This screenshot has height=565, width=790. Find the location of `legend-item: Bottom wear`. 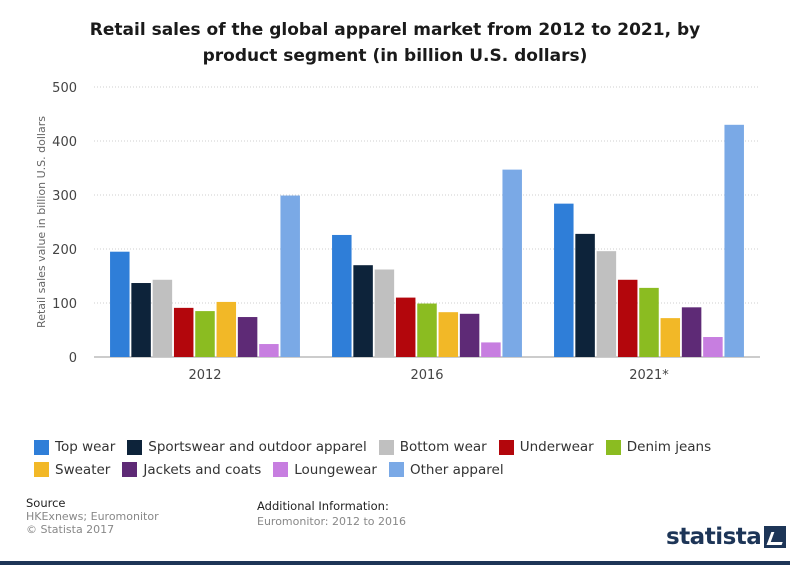

legend-item: Bottom wear is located at coordinates (432, 447).